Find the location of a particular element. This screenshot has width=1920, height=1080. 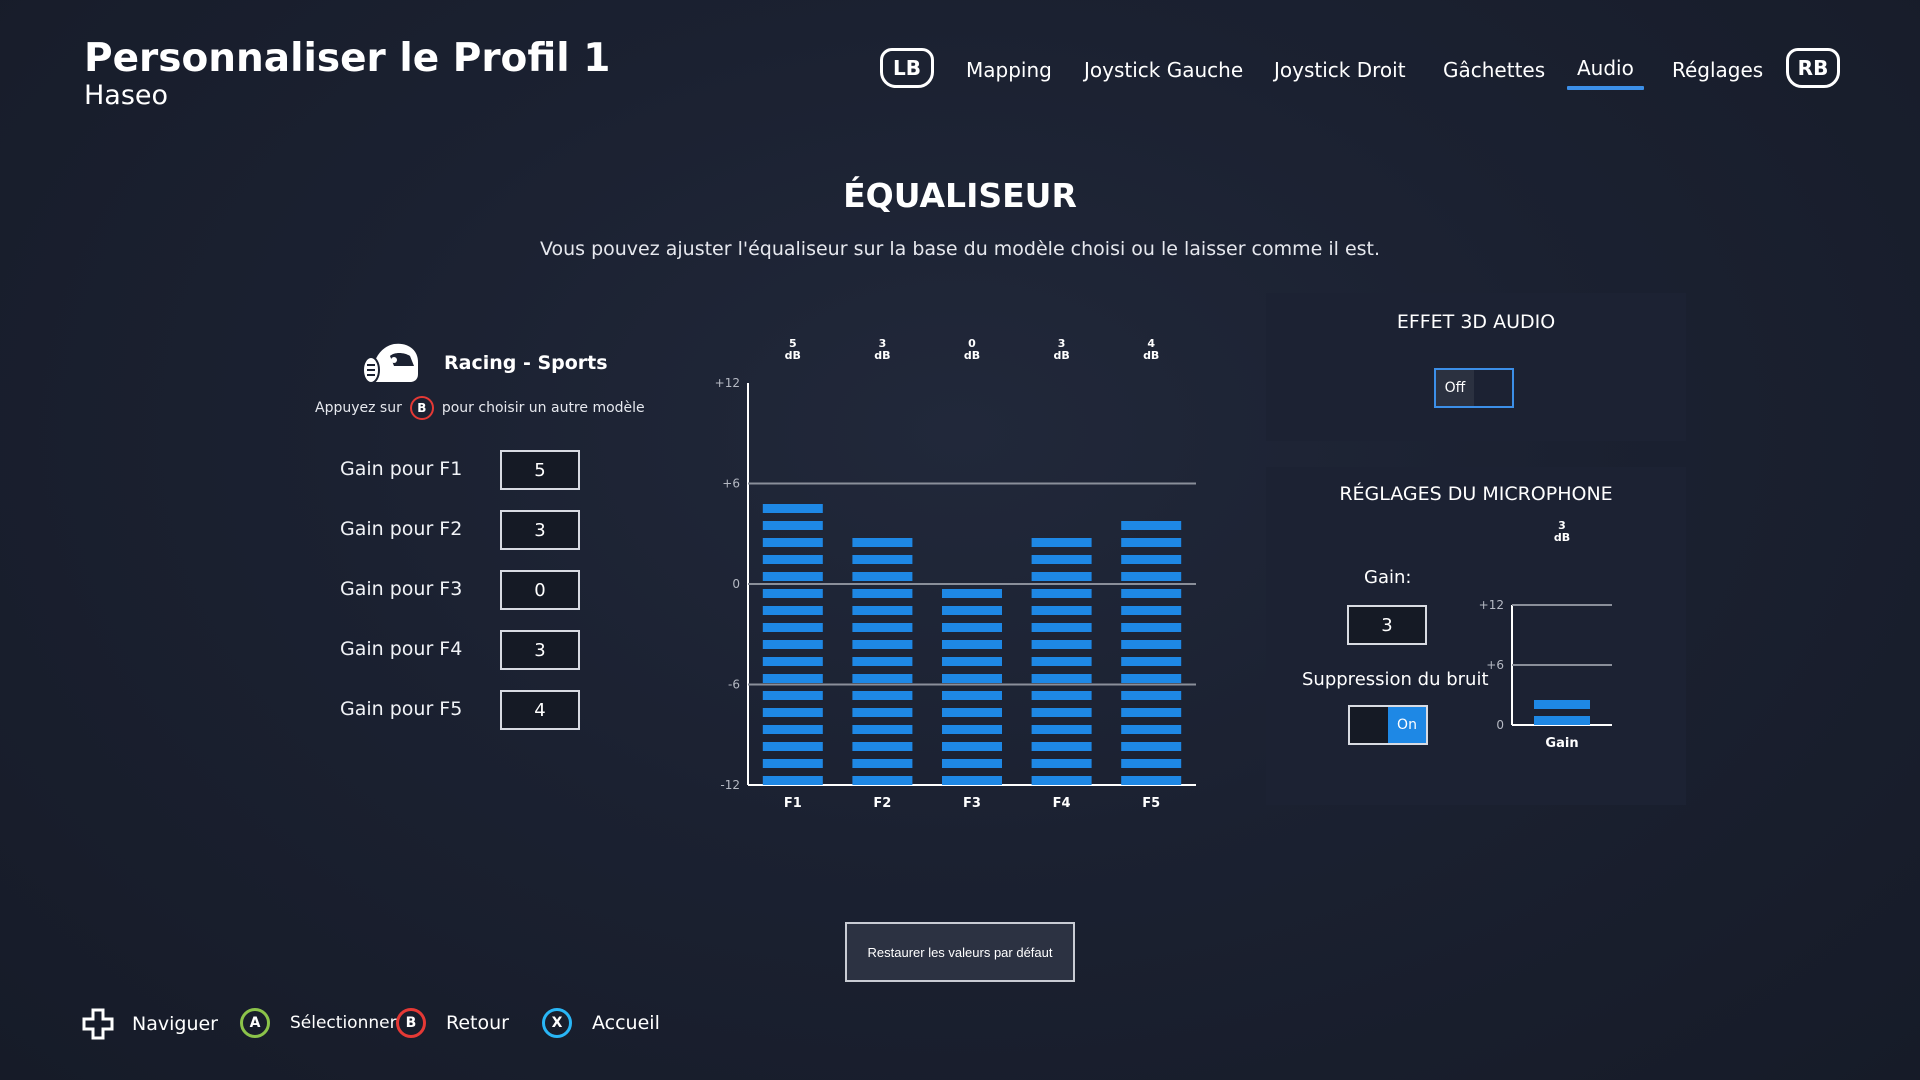

tab-mapping: Mapping is located at coordinates (1009, 70).